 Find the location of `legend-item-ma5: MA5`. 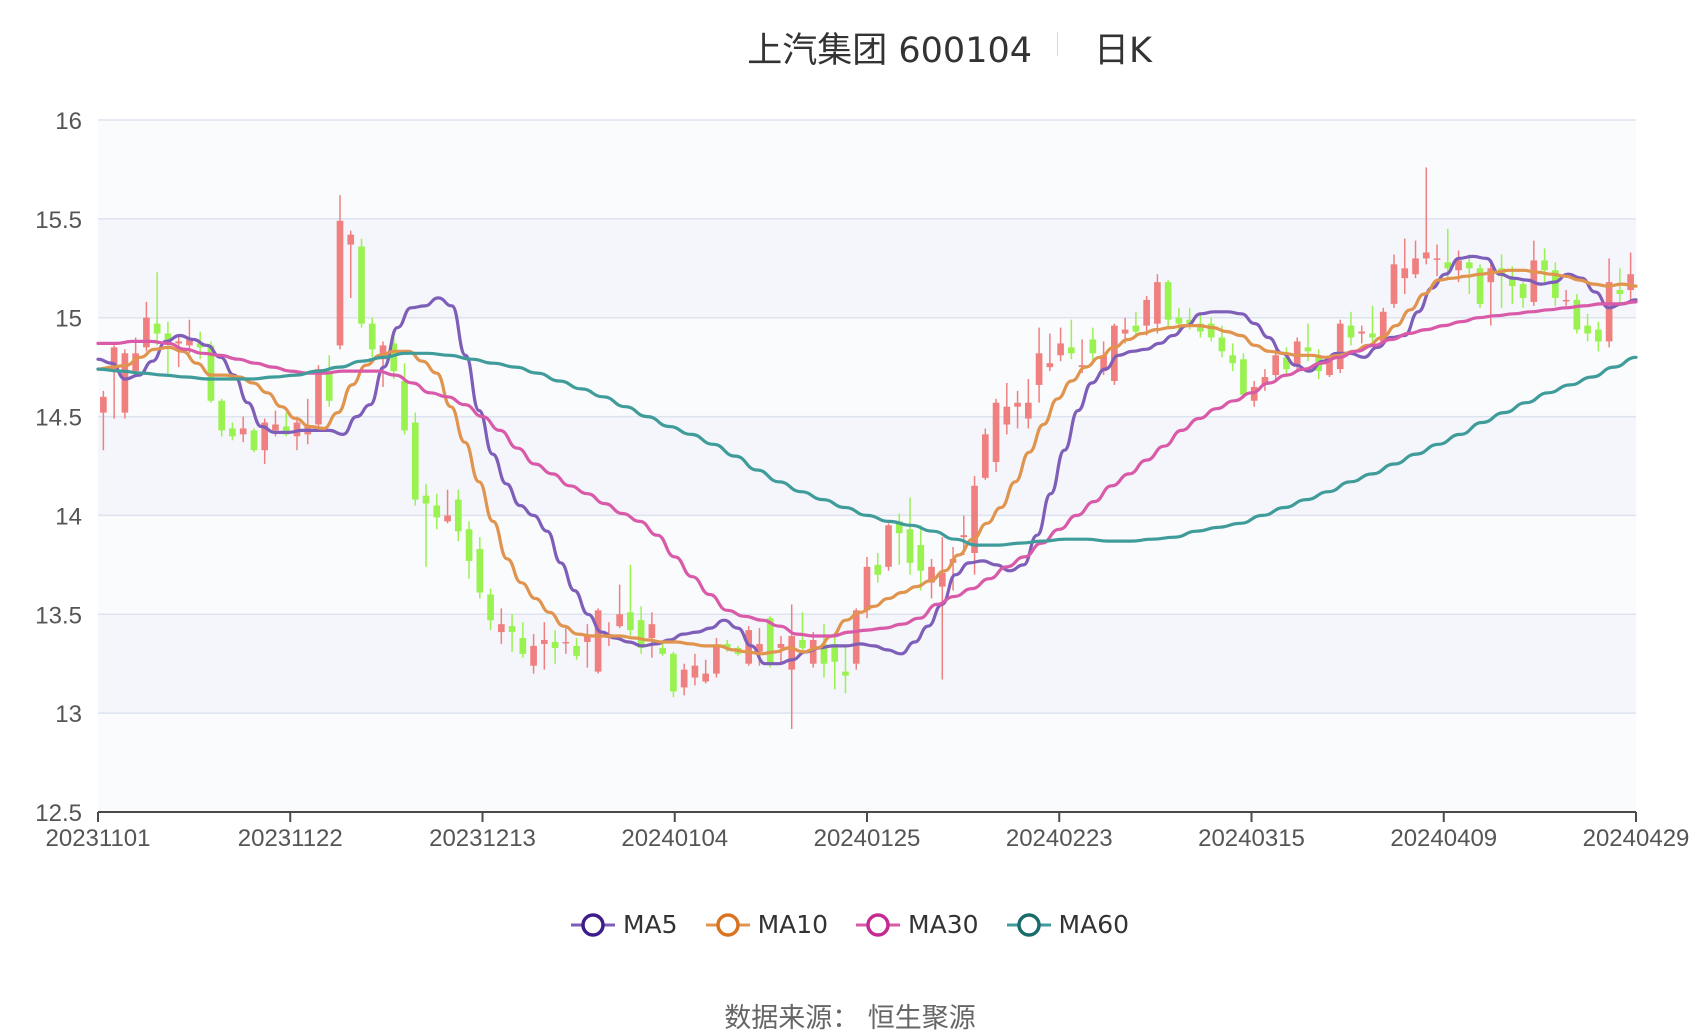

legend-item-ma5: MA5 is located at coordinates (624, 924).